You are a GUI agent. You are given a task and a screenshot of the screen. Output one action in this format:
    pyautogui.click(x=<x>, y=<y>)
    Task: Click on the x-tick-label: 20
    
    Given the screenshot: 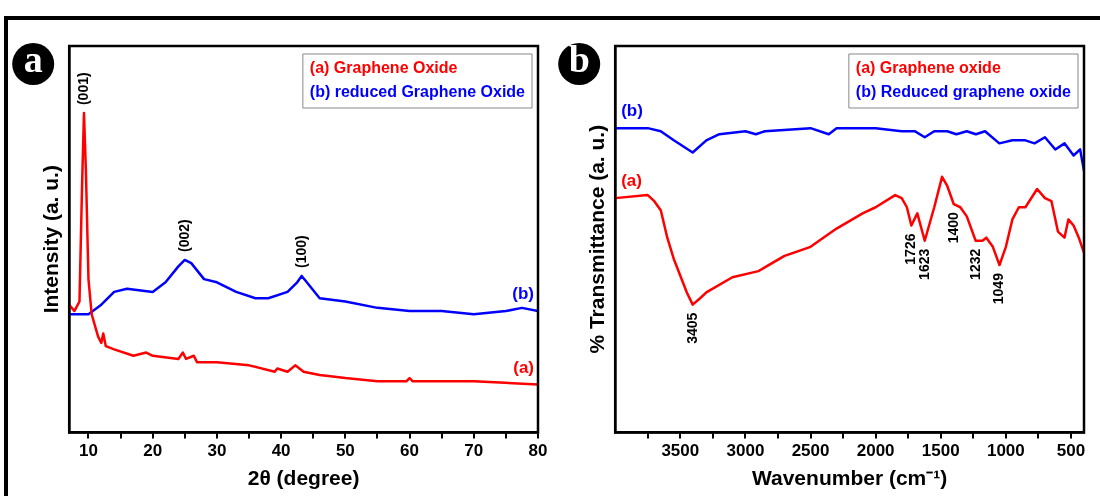 What is the action you would take?
    pyautogui.click(x=153, y=451)
    